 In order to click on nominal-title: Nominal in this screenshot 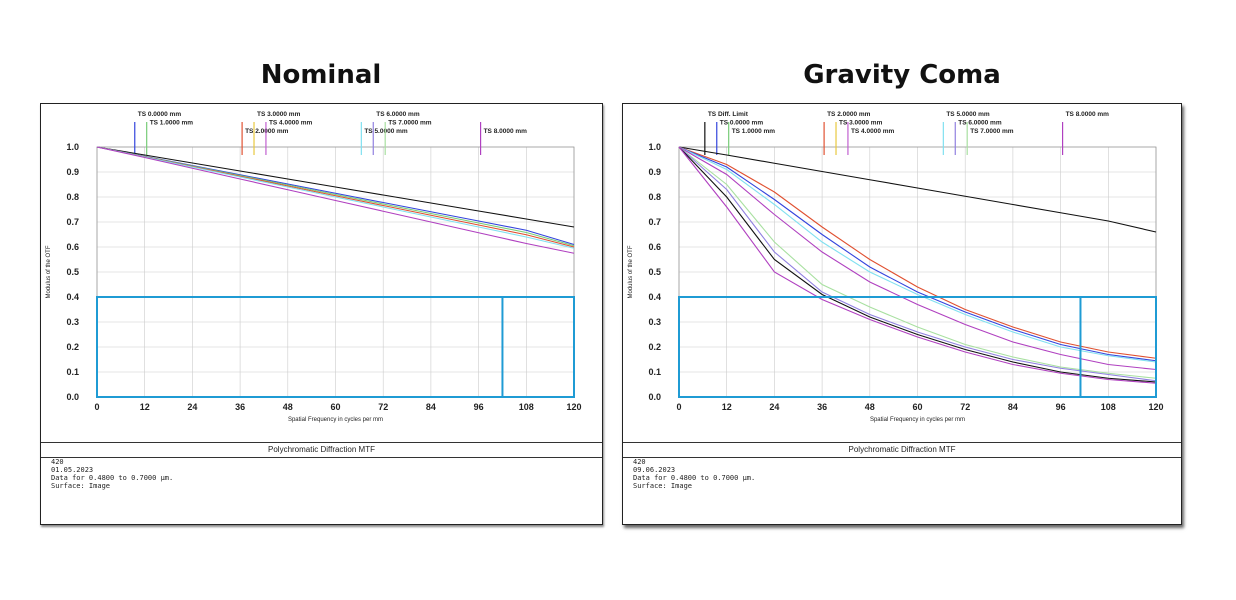, I will do `click(321, 75)`.